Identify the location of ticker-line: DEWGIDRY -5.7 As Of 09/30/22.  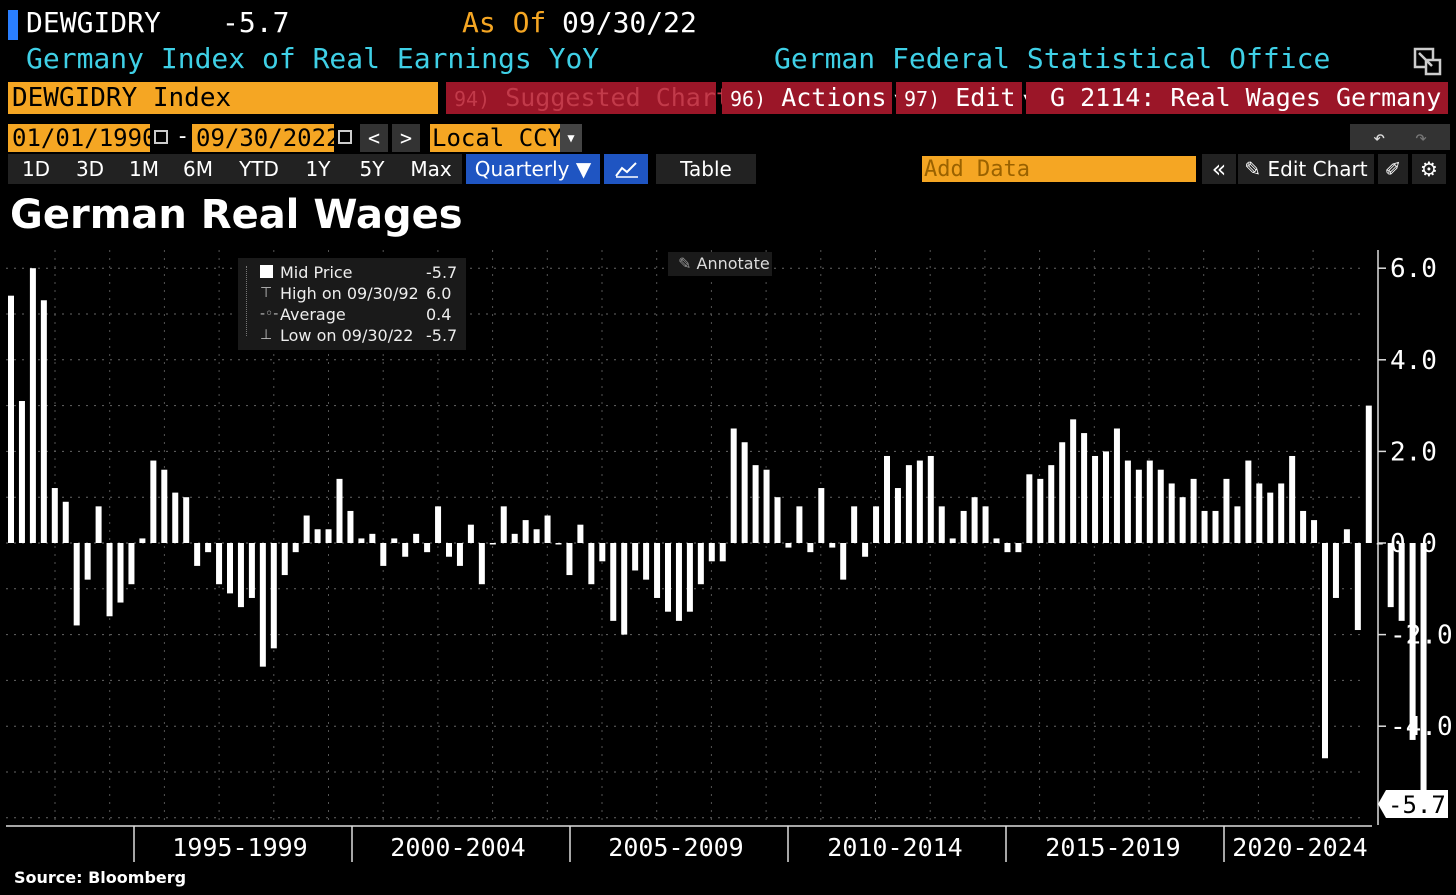
(728, 22).